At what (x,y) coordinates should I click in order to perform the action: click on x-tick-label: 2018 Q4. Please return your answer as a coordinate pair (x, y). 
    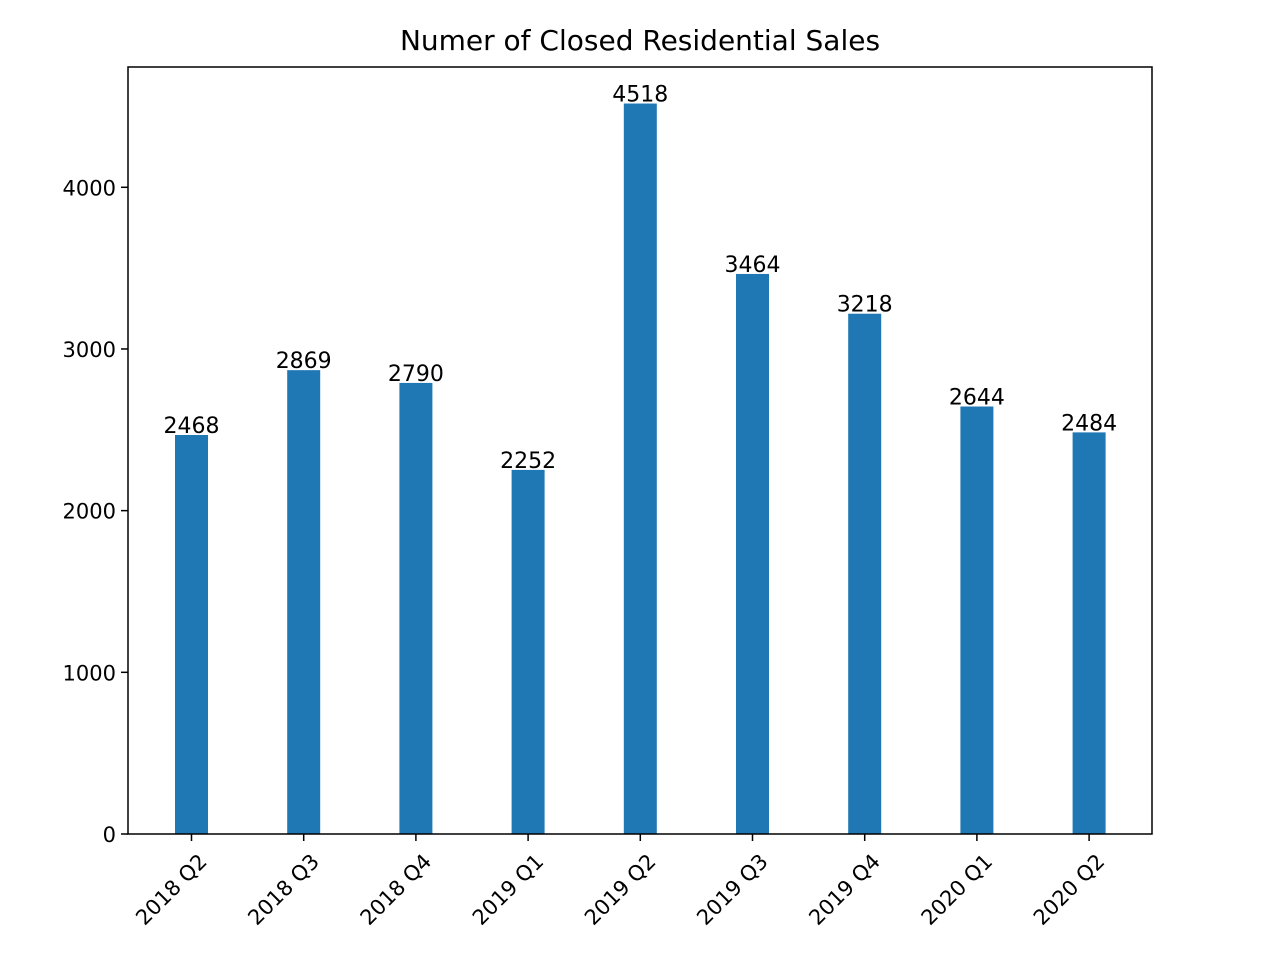
    Looking at the image, I should click on (396, 889).